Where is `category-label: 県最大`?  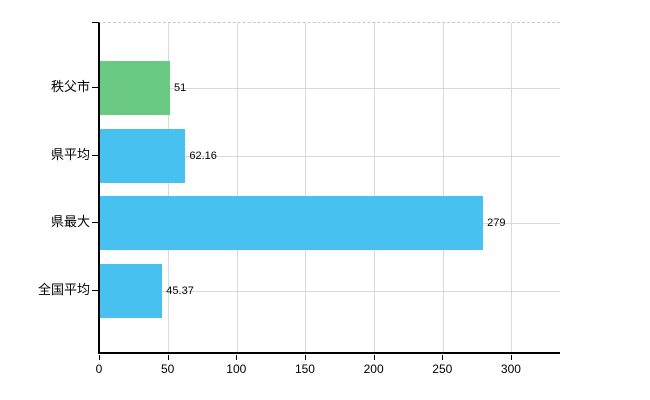
category-label: 県最大 is located at coordinates (70, 222).